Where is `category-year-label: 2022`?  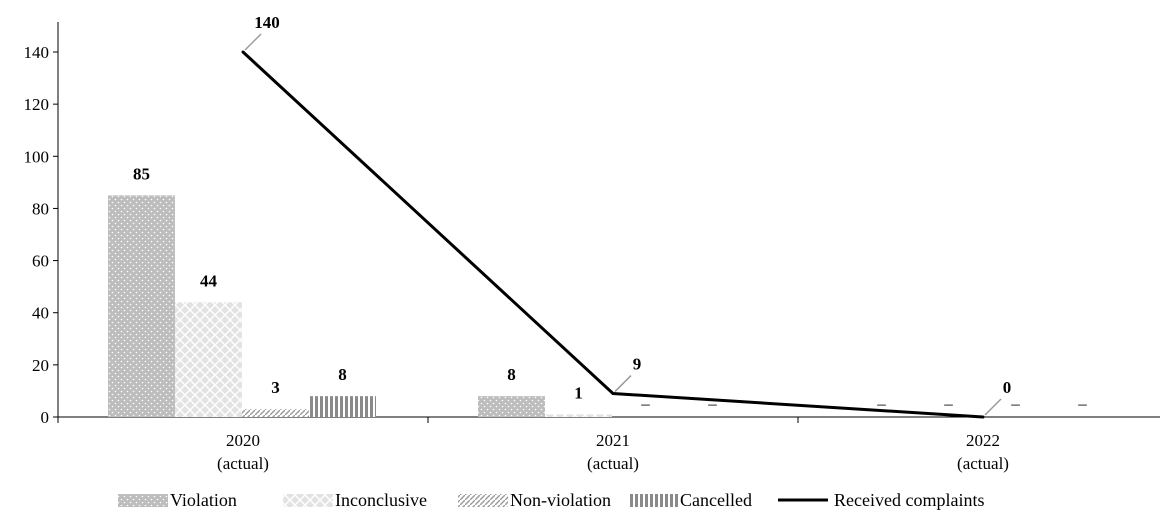
category-year-label: 2022 is located at coordinates (983, 440).